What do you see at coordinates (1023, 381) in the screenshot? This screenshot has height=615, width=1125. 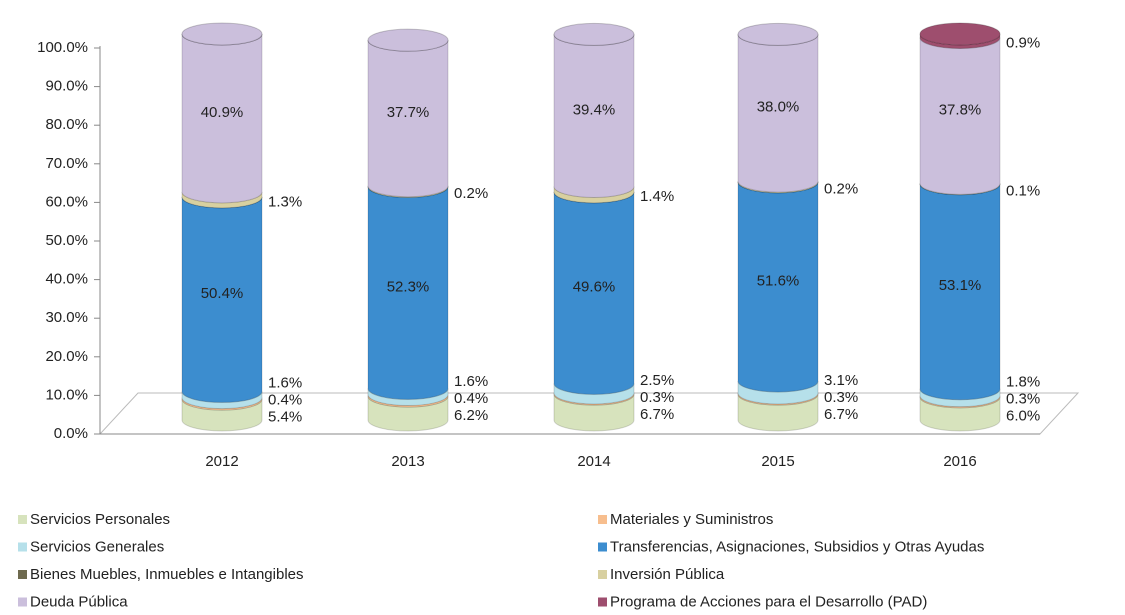 I see `data-label: 1.8%` at bounding box center [1023, 381].